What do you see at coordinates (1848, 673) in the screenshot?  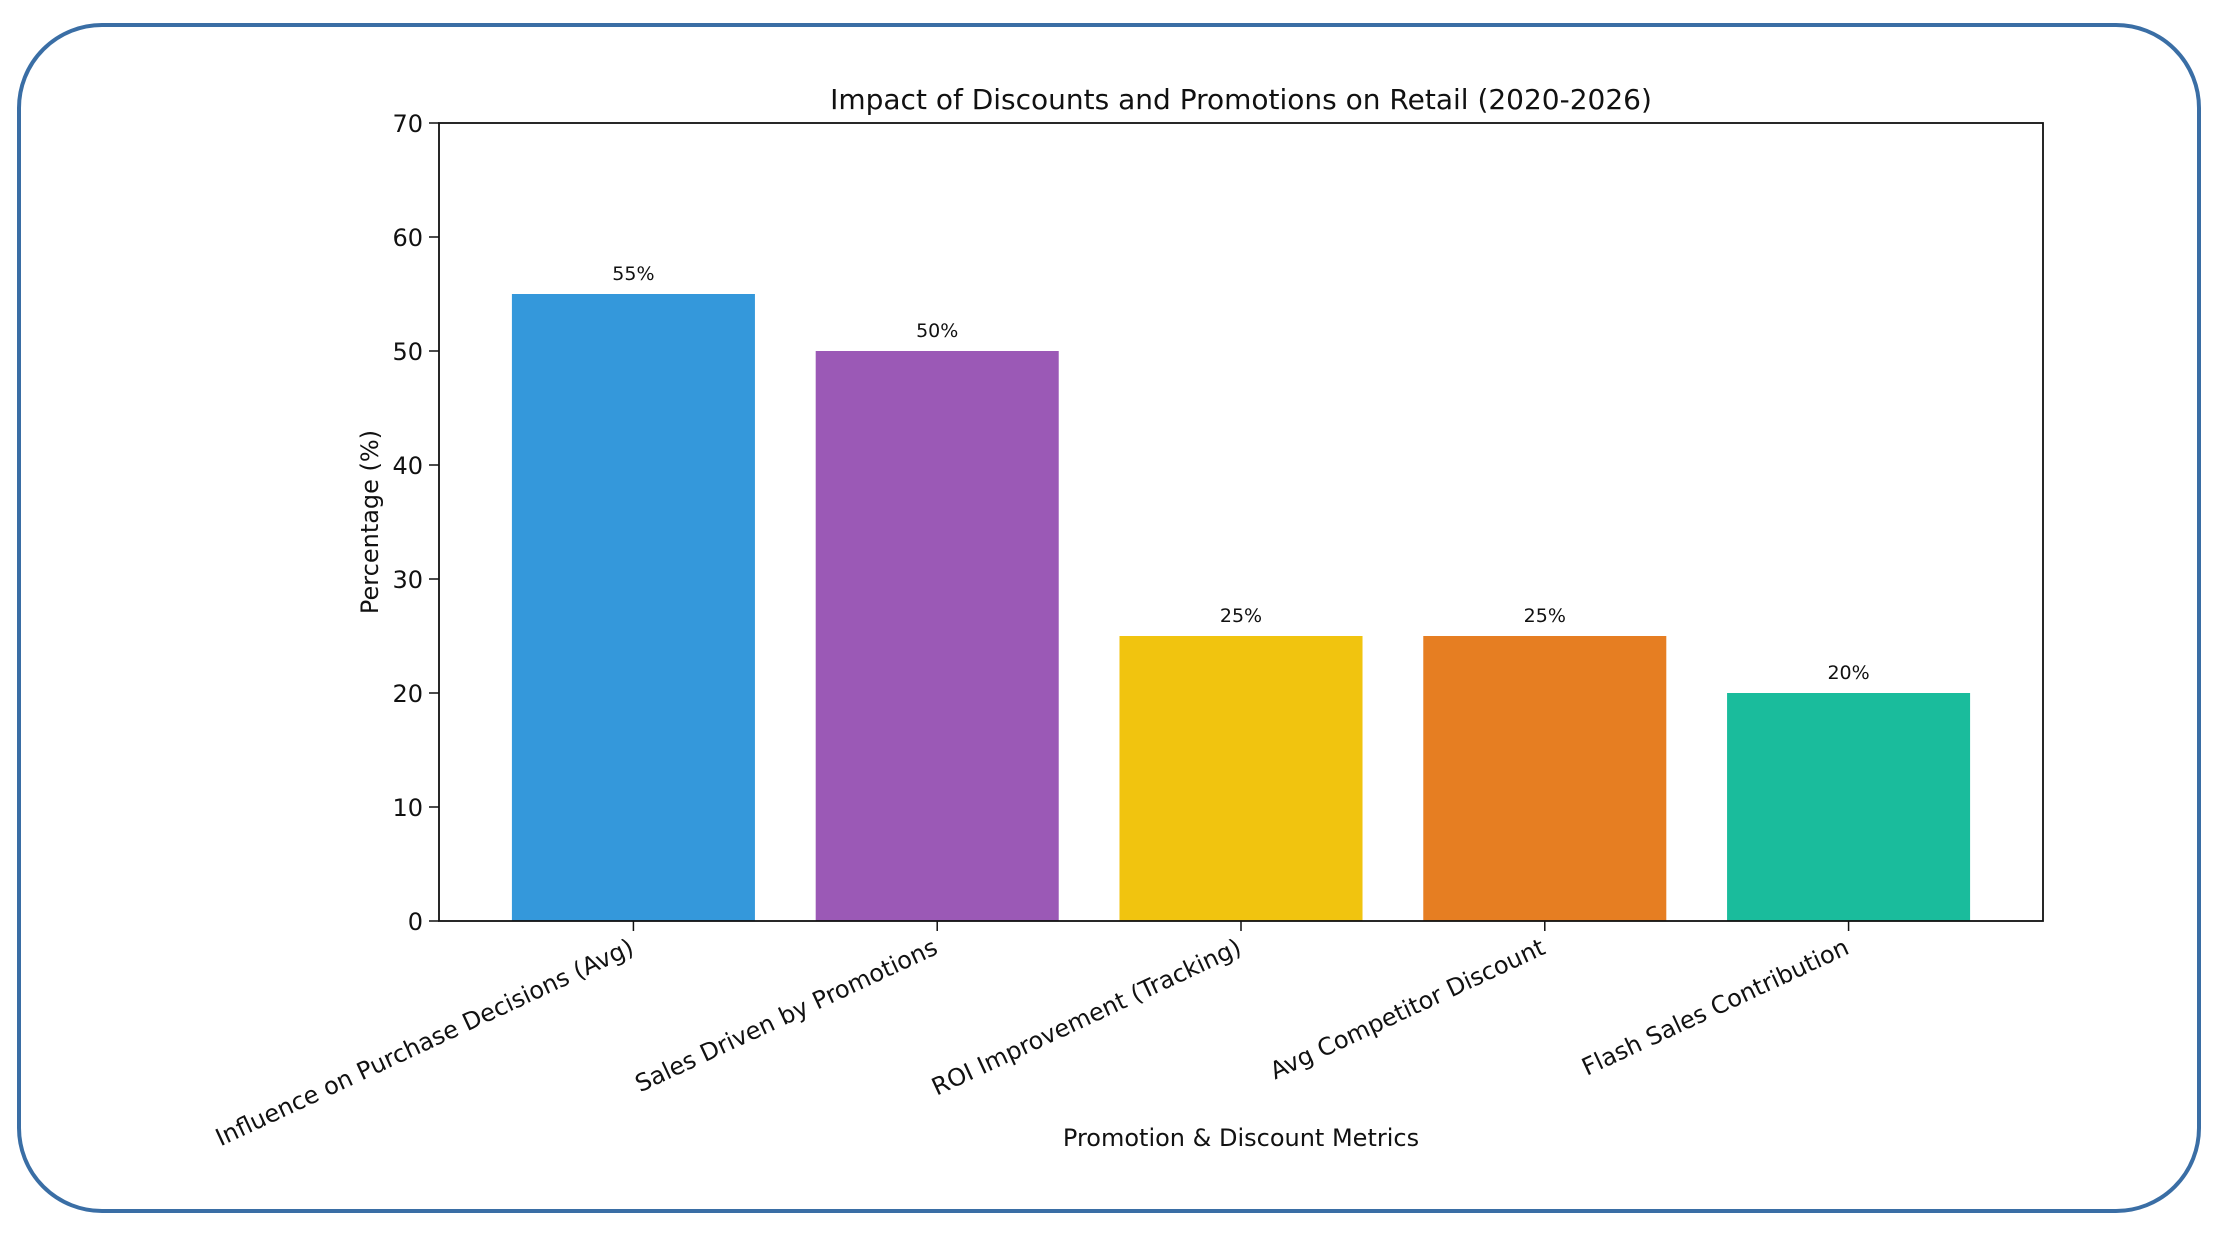 I see `data-label-4: 20%` at bounding box center [1848, 673].